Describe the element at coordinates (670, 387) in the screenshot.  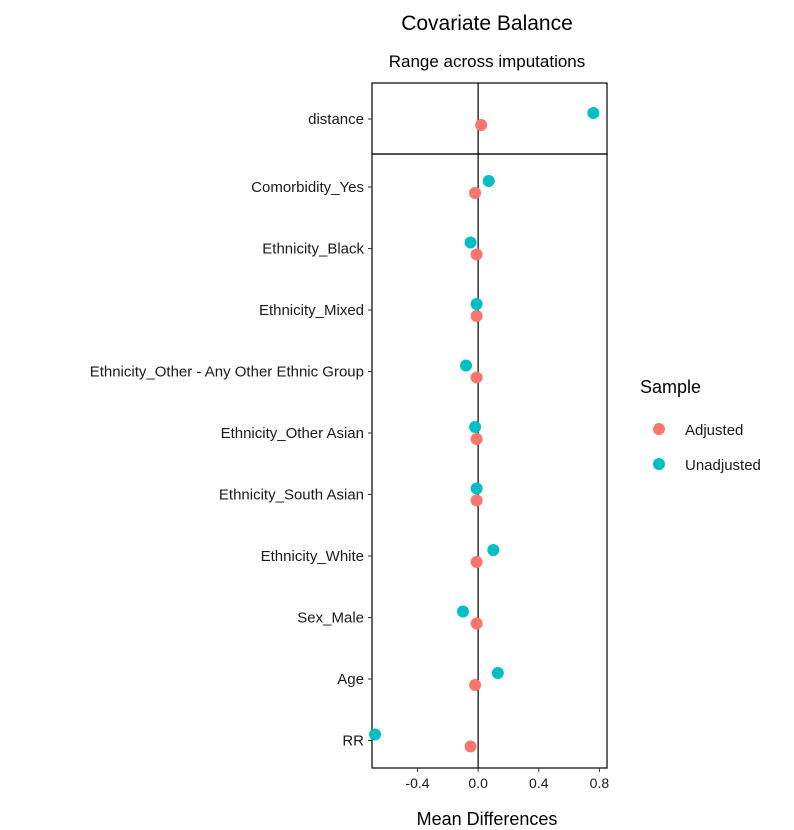
I see `legend-title: Sample` at that location.